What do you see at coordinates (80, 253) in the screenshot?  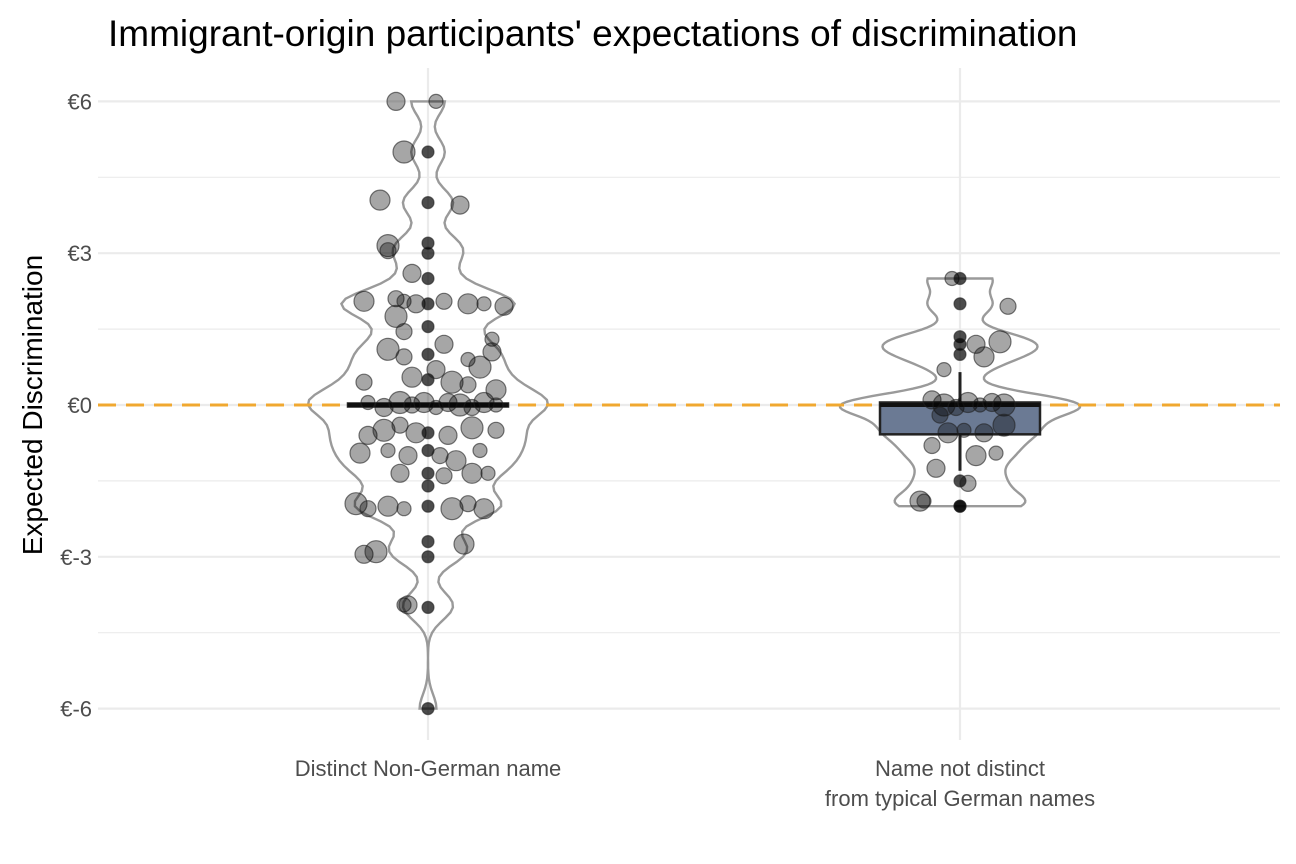 I see `y-tick-label: €3` at bounding box center [80, 253].